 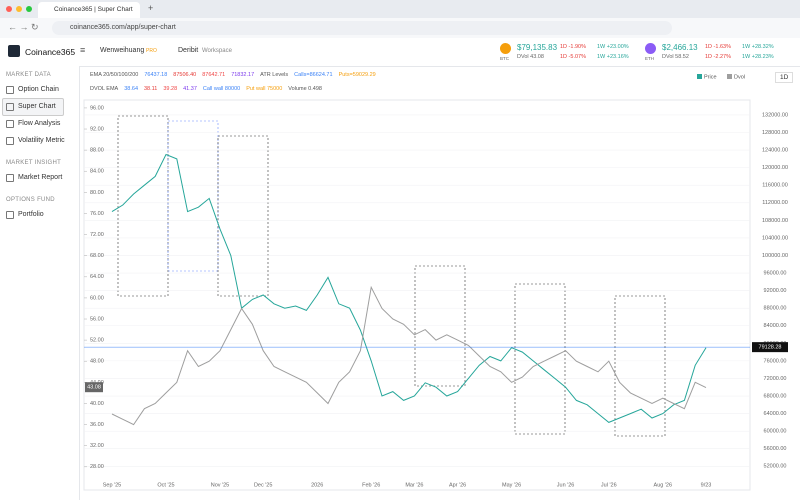 What do you see at coordinates (190, 89) in the screenshot?
I see `dvol-ema-value: 41.37` at bounding box center [190, 89].